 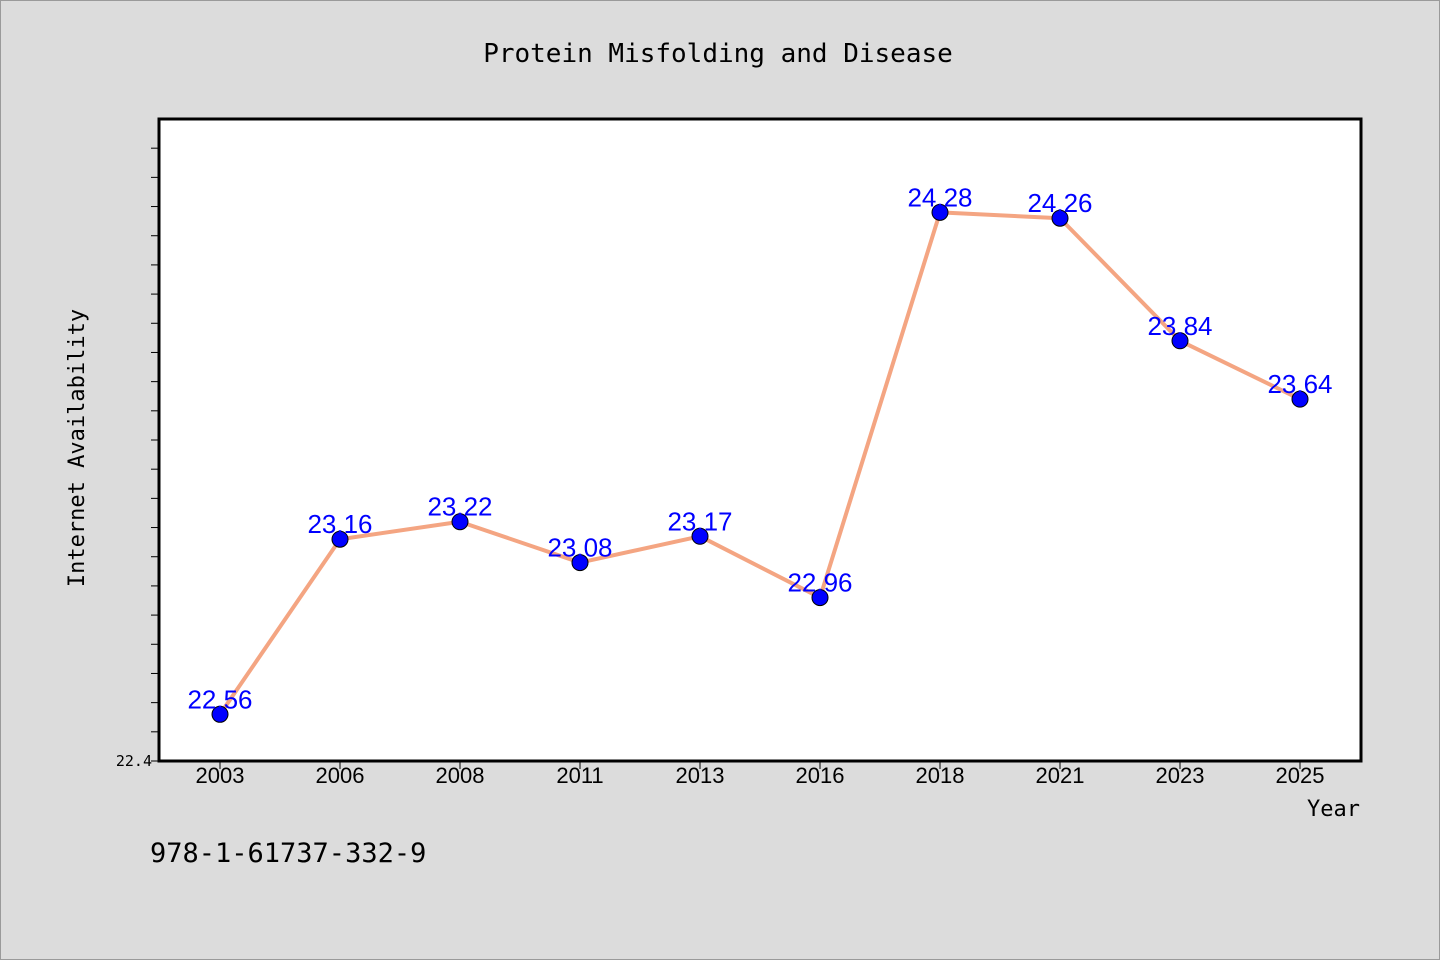 I want to click on y-tick-label: 22.4, so click(x=134, y=761).